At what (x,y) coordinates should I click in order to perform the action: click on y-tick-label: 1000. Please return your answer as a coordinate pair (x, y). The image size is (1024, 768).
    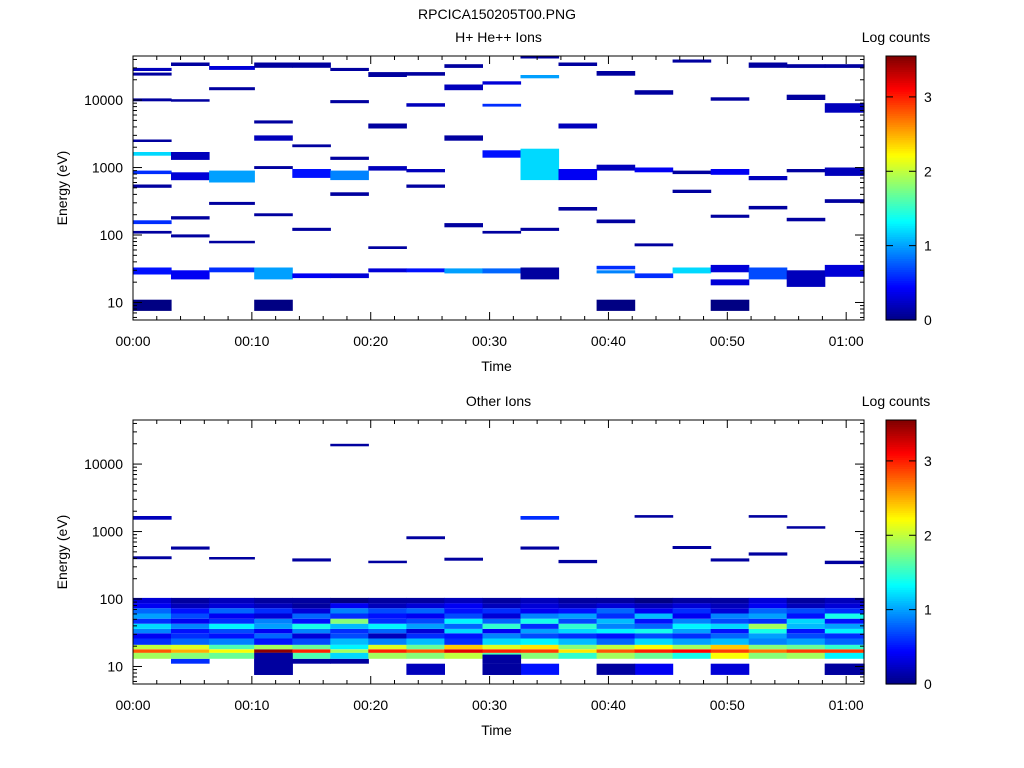
    Looking at the image, I should click on (107, 532).